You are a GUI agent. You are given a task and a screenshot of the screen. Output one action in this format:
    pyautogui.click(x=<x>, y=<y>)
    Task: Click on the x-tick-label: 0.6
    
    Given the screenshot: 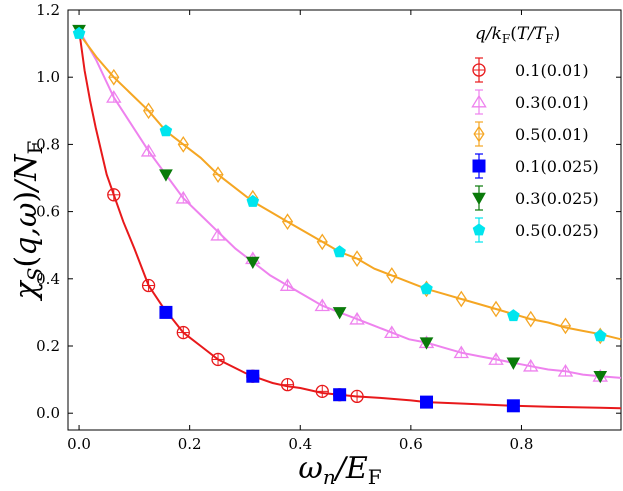 What is the action you would take?
    pyautogui.click(x=411, y=444)
    